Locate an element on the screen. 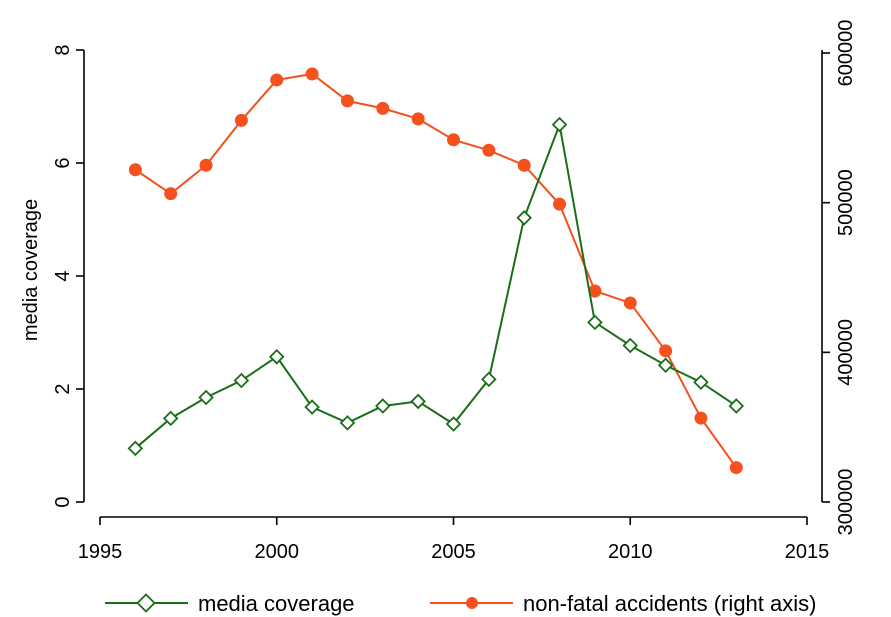 This screenshot has width=891, height=617. media-point-2002 is located at coordinates (347, 423).